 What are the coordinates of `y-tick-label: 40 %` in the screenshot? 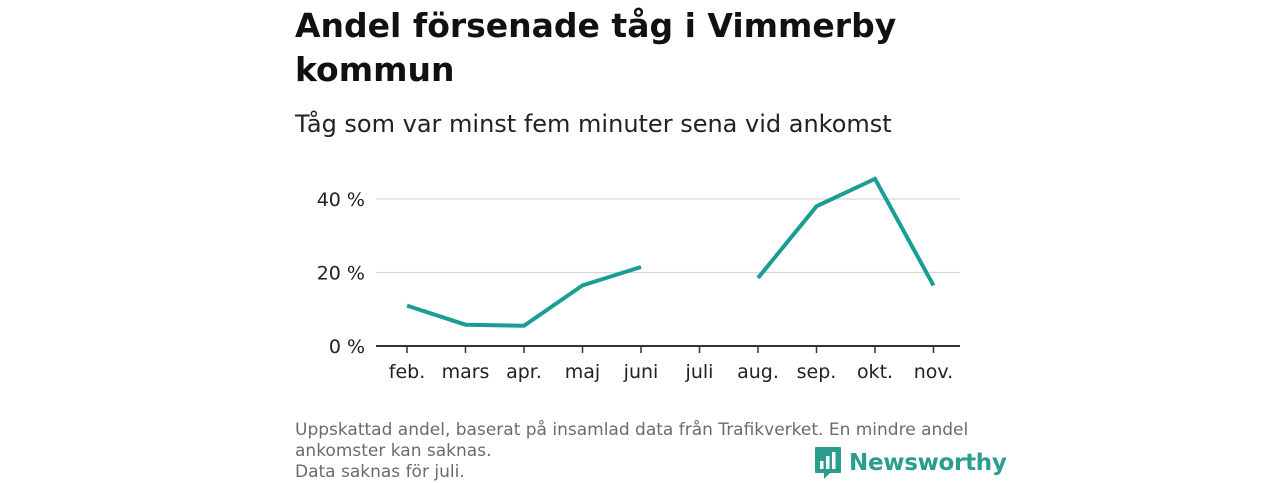 It's located at (341, 200).